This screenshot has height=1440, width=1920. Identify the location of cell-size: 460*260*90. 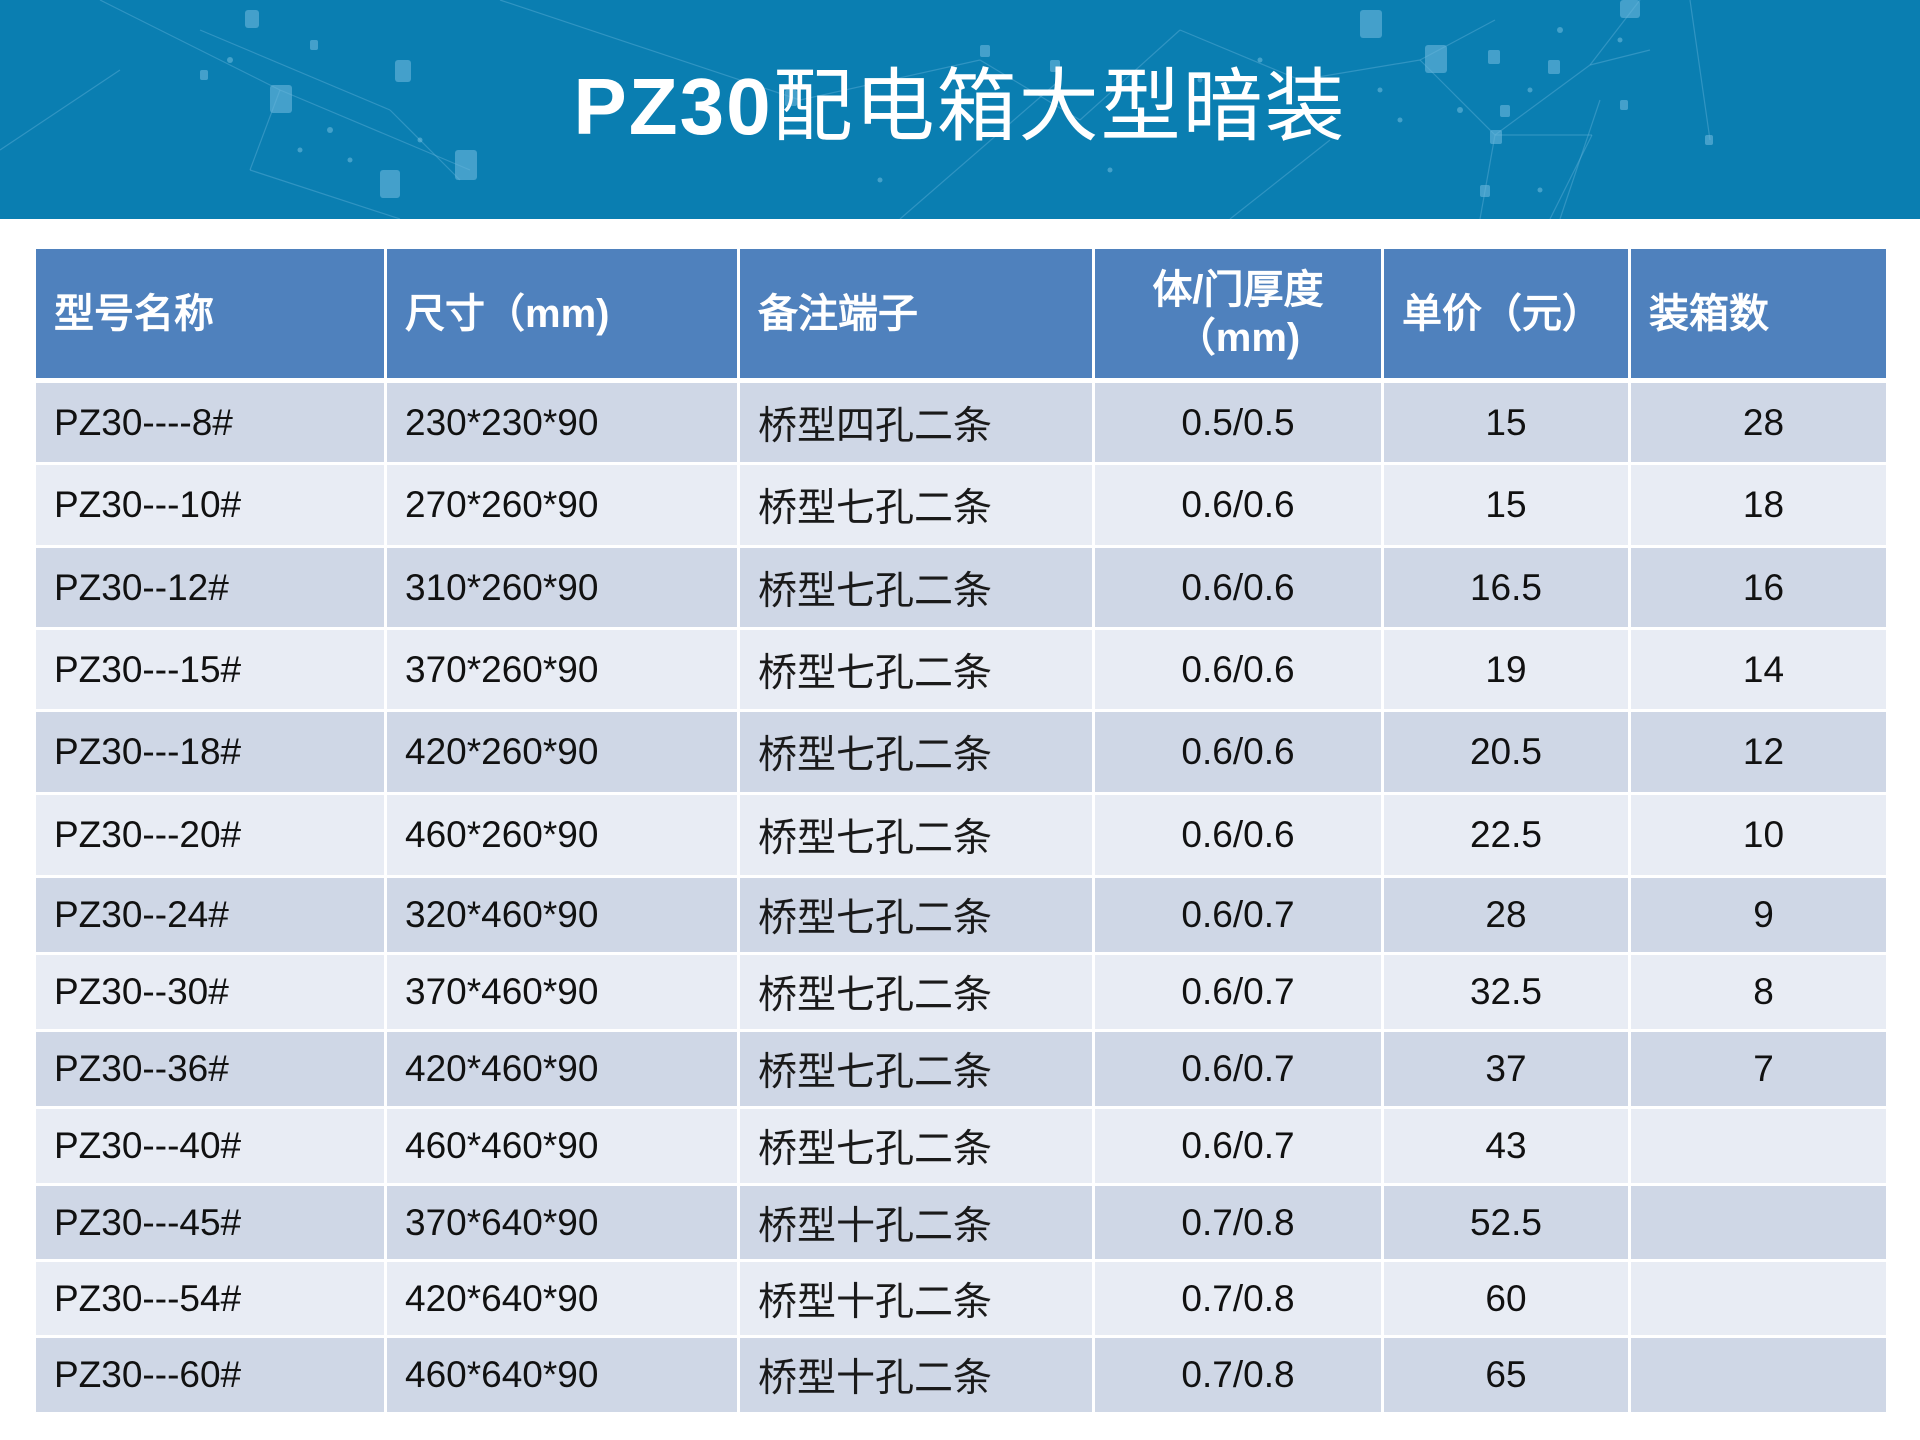
(562, 835).